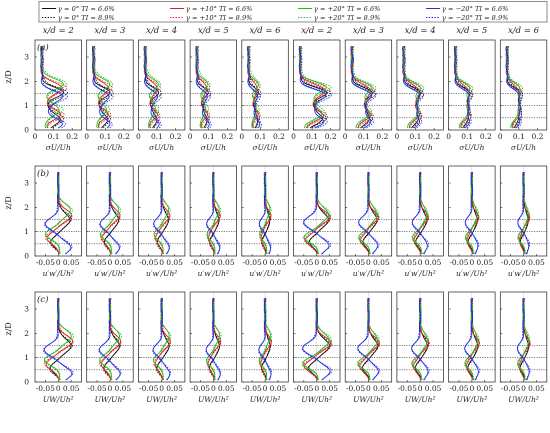 Image resolution: width=550 pixels, height=433 pixels. I want to click on subplot: -0.05 0 0.05 UW/Uh² (c), so click(58, 347).